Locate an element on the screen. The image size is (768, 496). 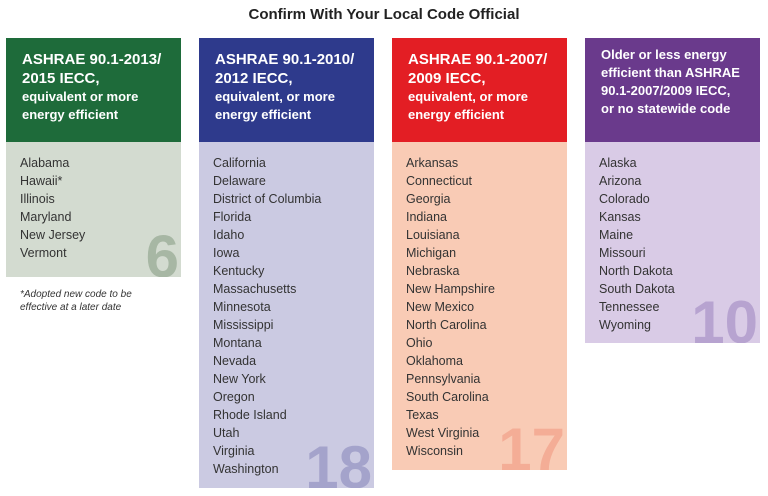
state: Louisiana is located at coordinates (433, 235).